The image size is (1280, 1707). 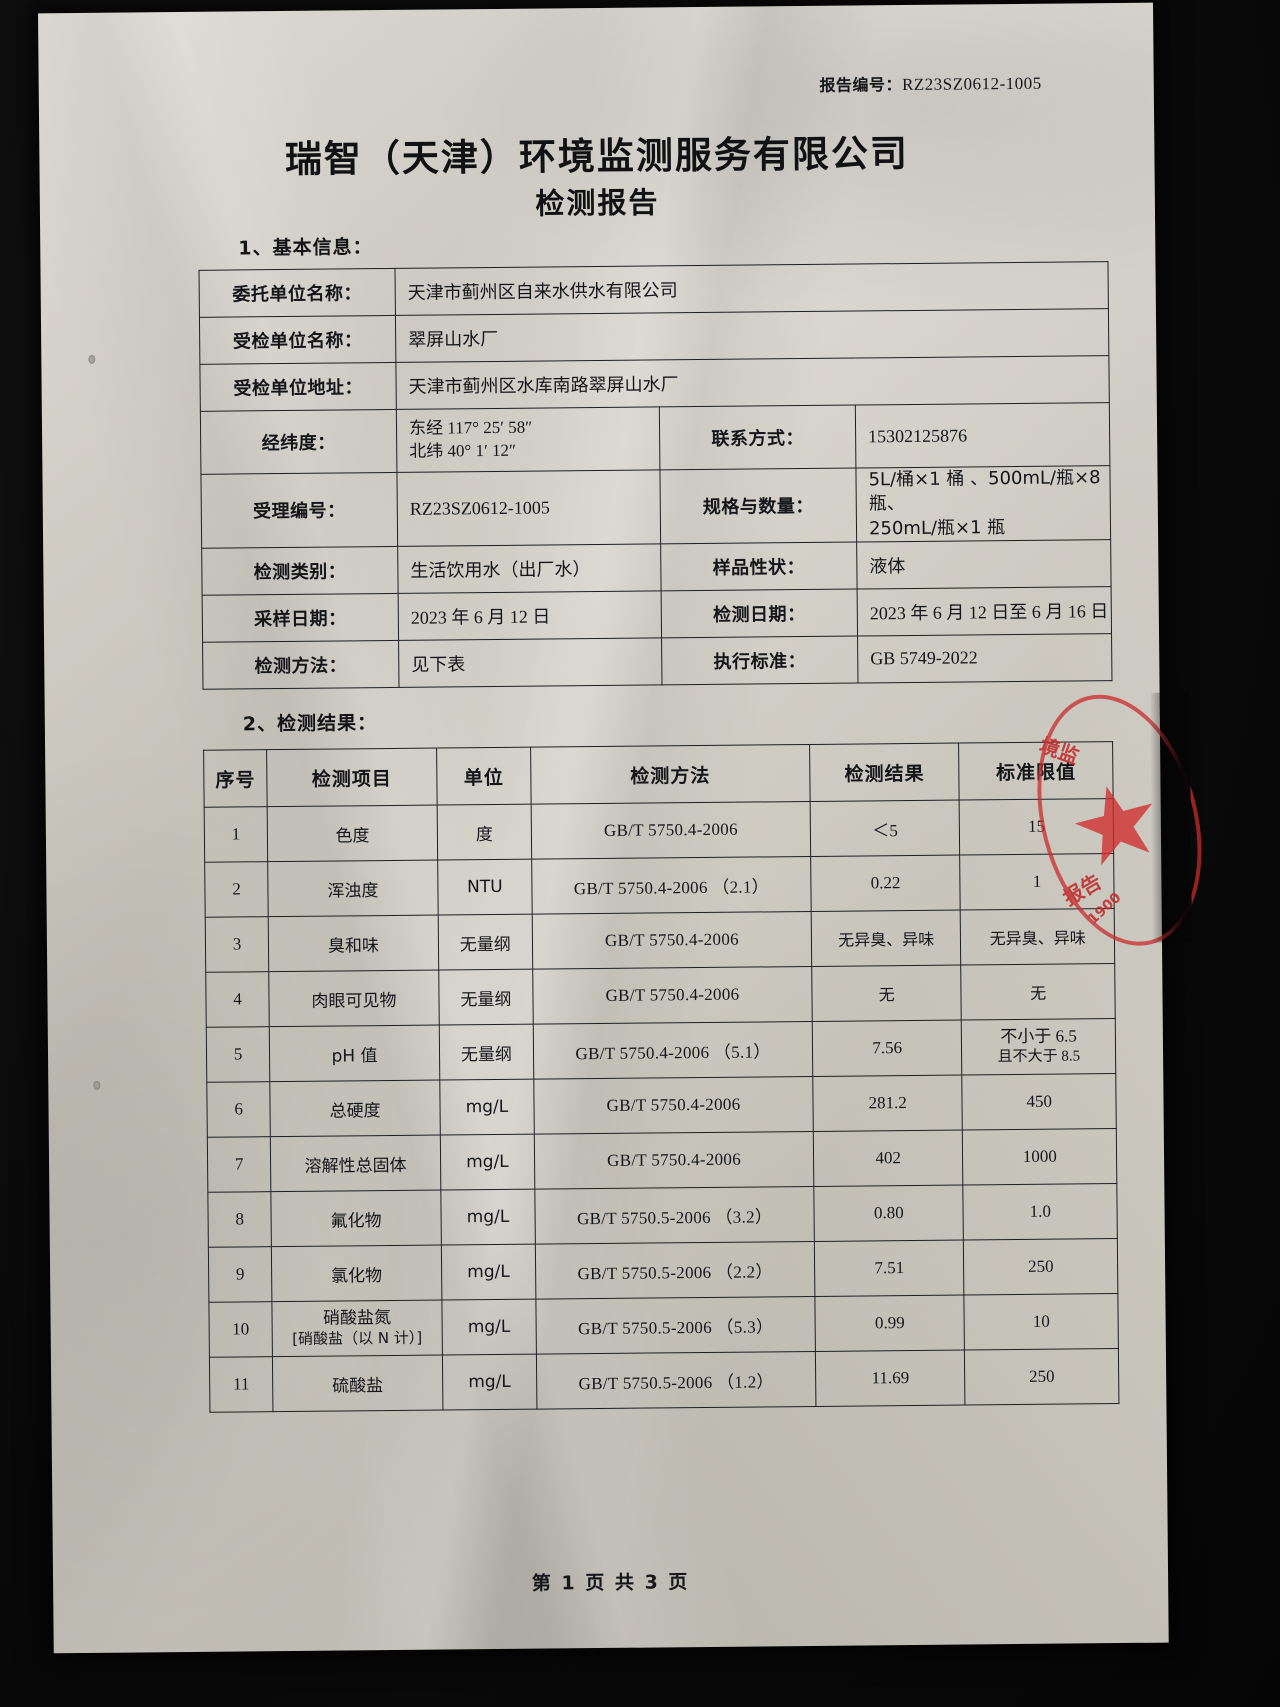 I want to click on client-value: 天津市蓟州区自来水供水有限公司, so click(x=751, y=288).